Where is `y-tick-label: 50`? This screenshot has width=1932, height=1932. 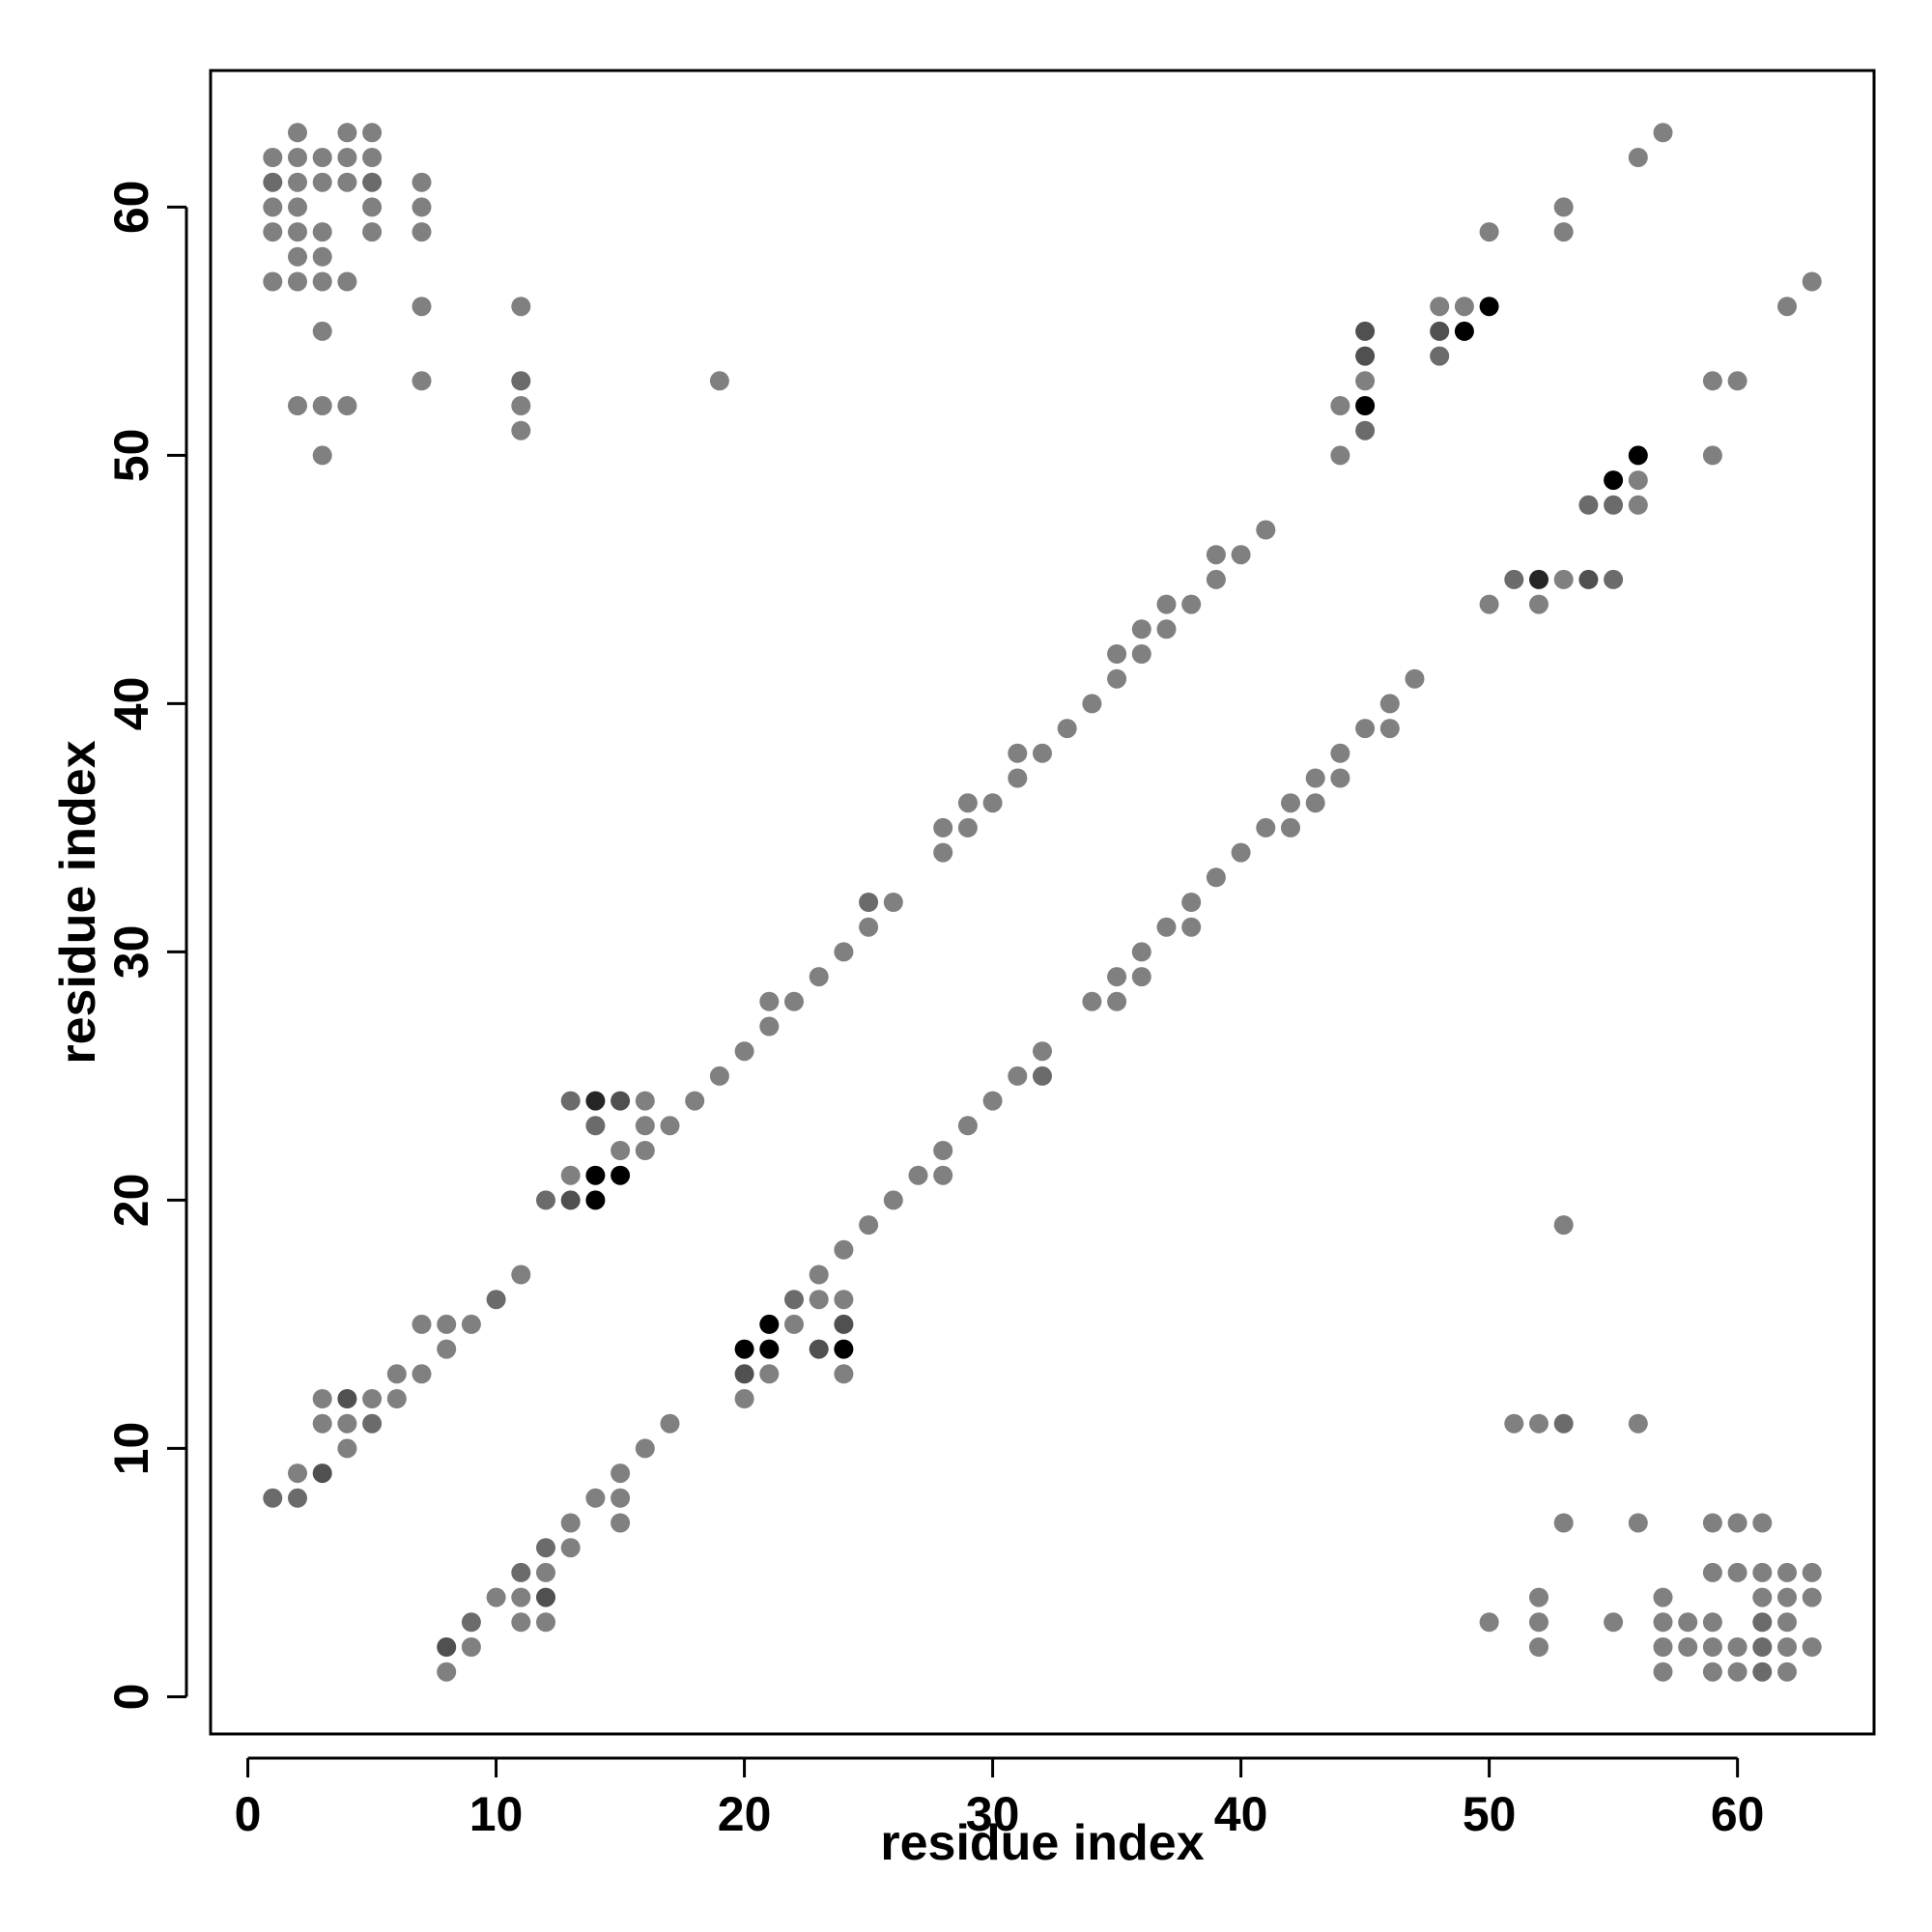 y-tick-label: 50 is located at coordinates (131, 456).